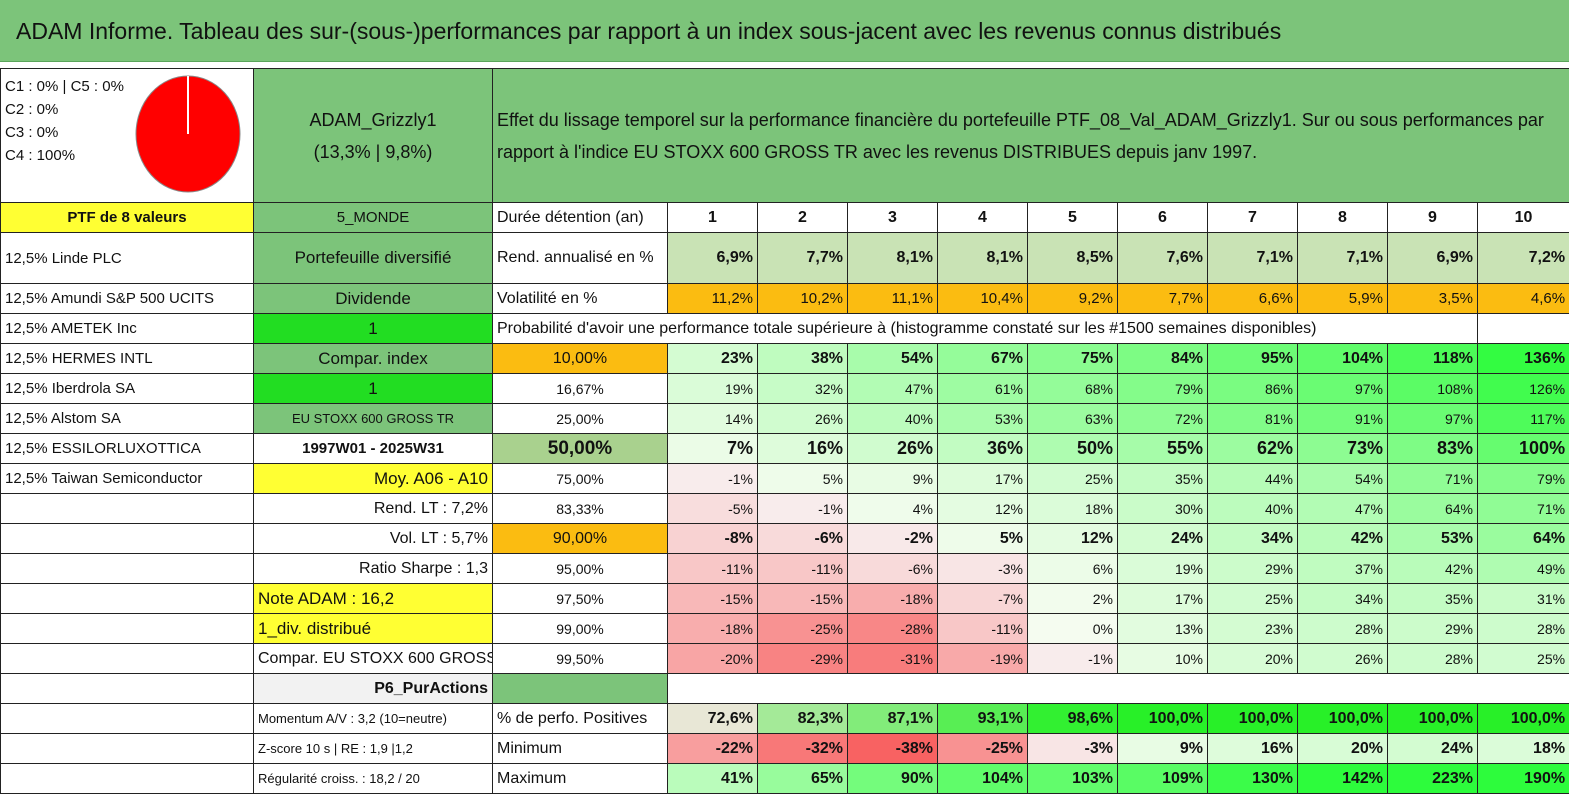 This screenshot has height=794, width=1569. What do you see at coordinates (803, 299) in the screenshot?
I see `vol-value: 10,2%` at bounding box center [803, 299].